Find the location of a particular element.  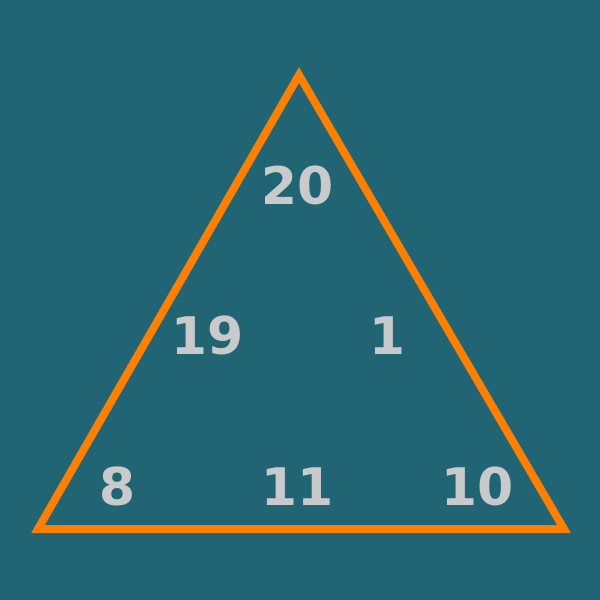

number-bottom-left: 8 is located at coordinates (117, 488).